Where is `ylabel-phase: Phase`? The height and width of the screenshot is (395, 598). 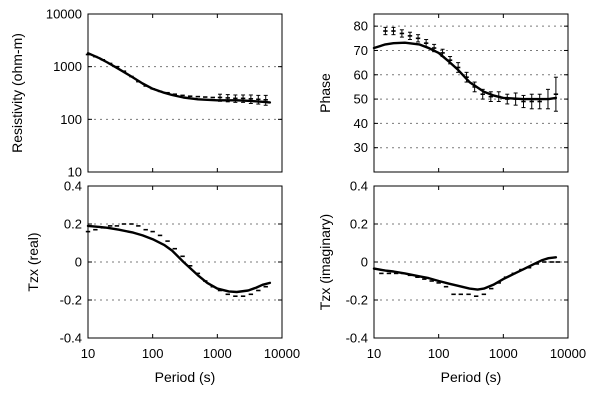
ylabel-phase: Phase is located at coordinates (325, 93).